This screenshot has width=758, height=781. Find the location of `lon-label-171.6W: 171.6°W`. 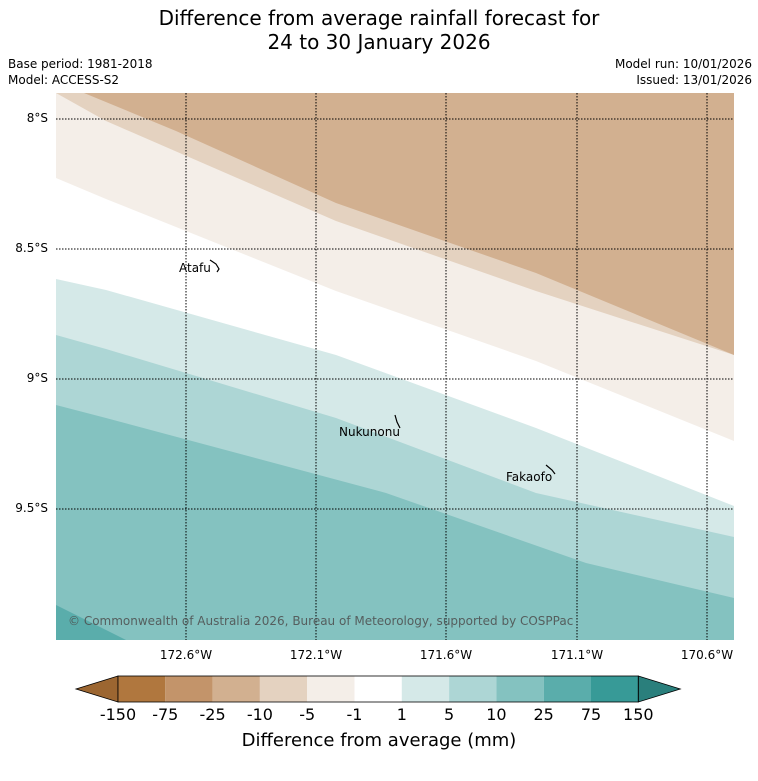

lon-label-171.6W: 171.6°W is located at coordinates (446, 655).